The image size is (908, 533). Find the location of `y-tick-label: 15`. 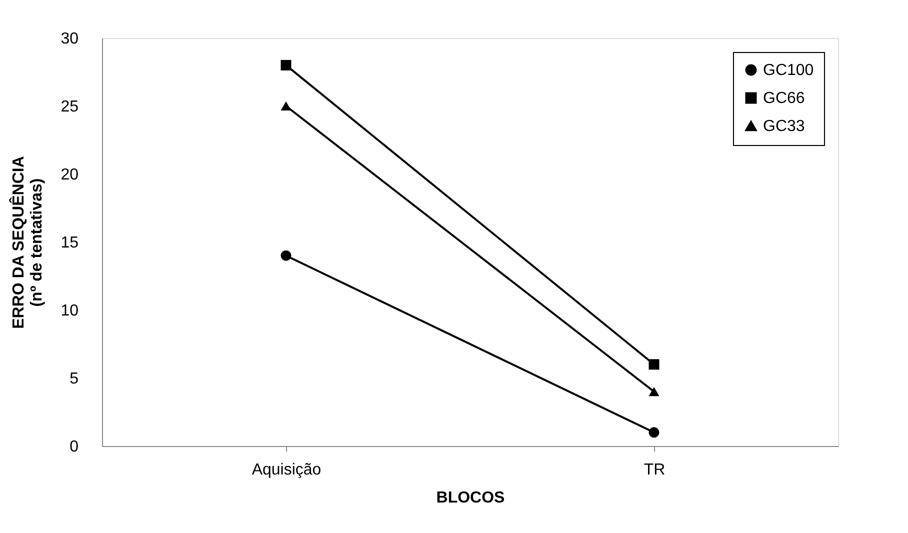

y-tick-label: 15 is located at coordinates (69, 243).